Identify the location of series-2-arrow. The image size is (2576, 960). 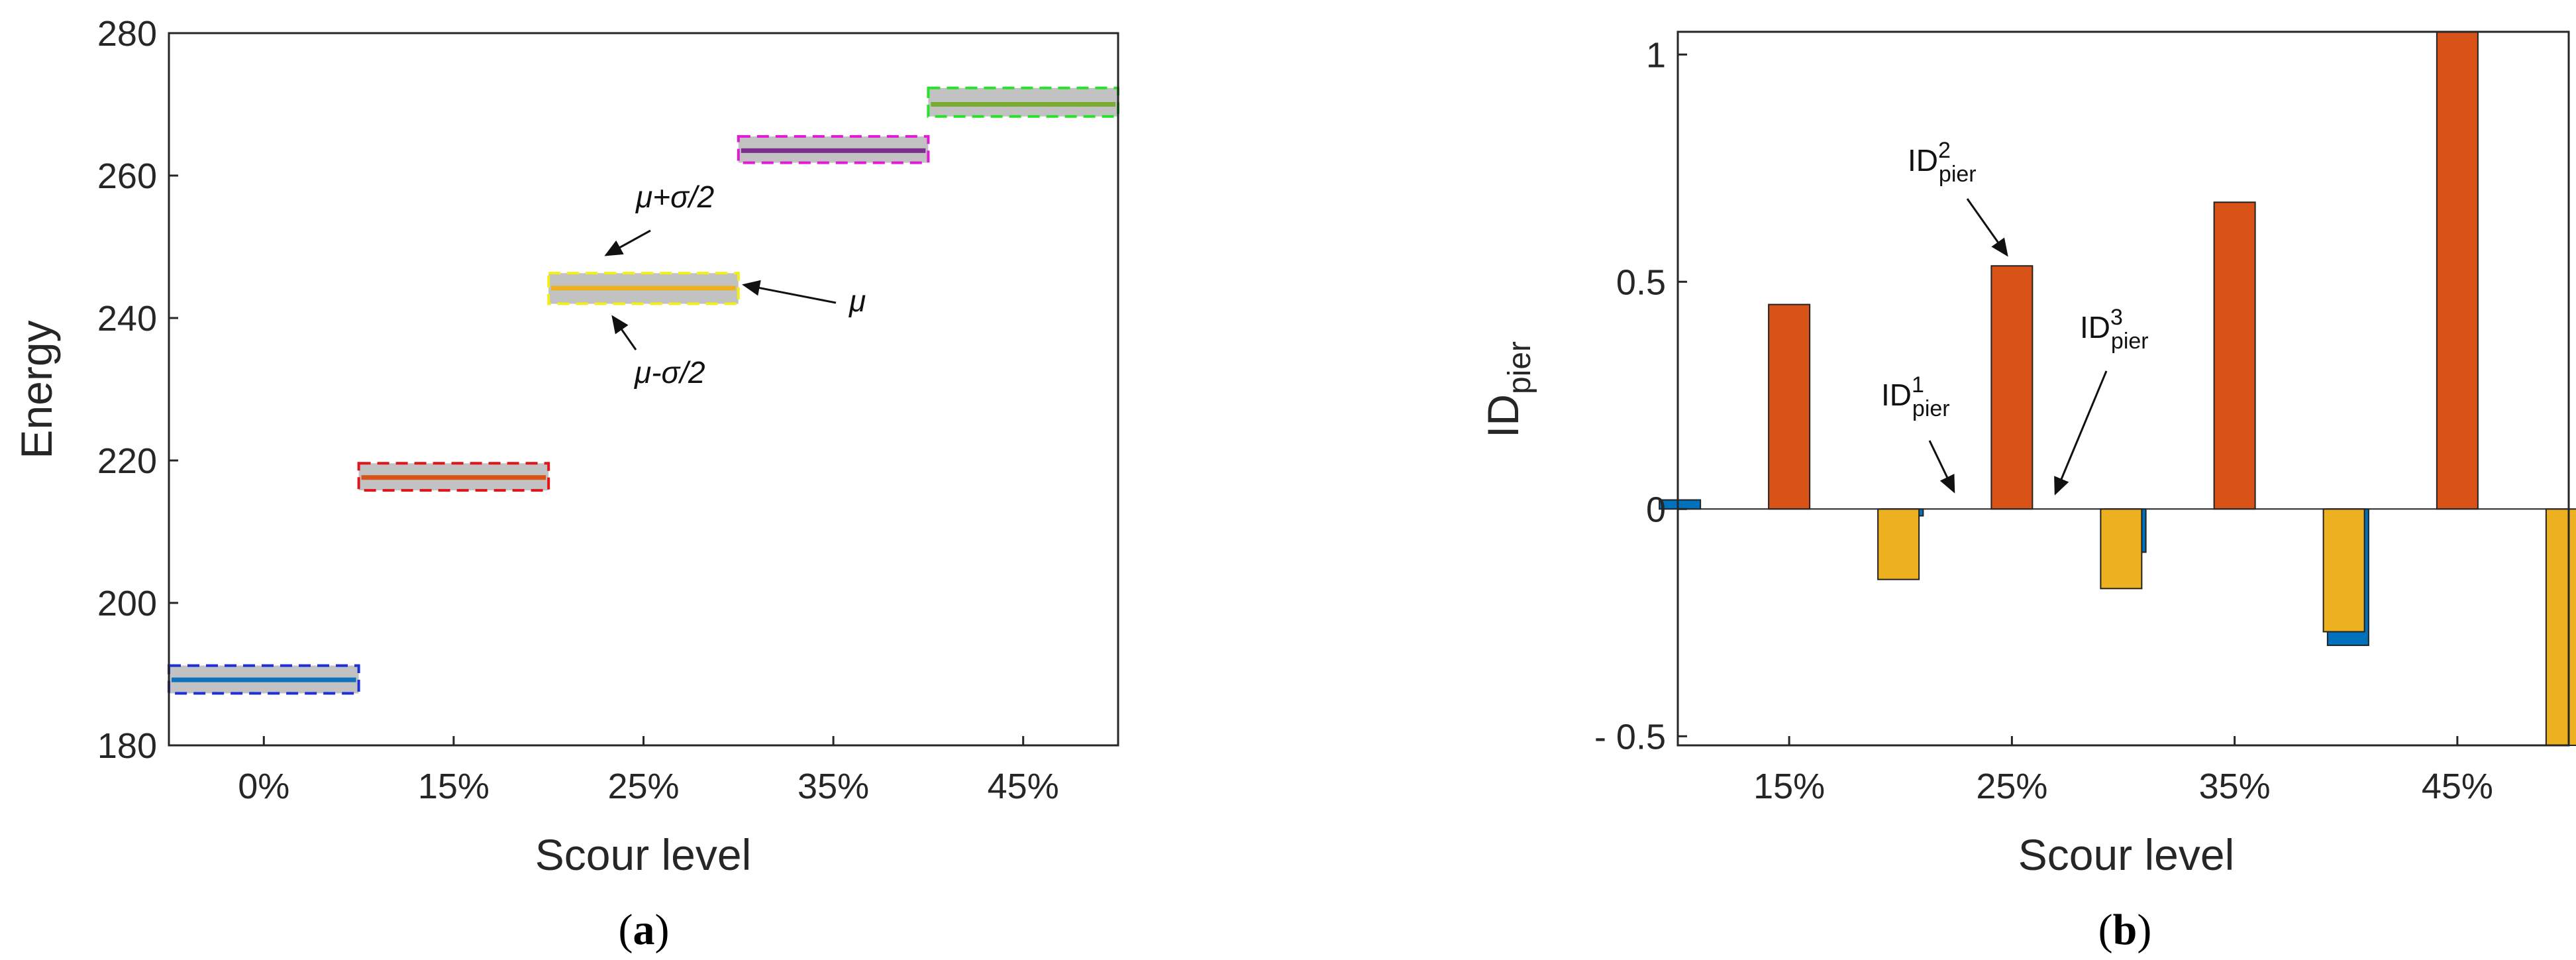
(1987, 227).